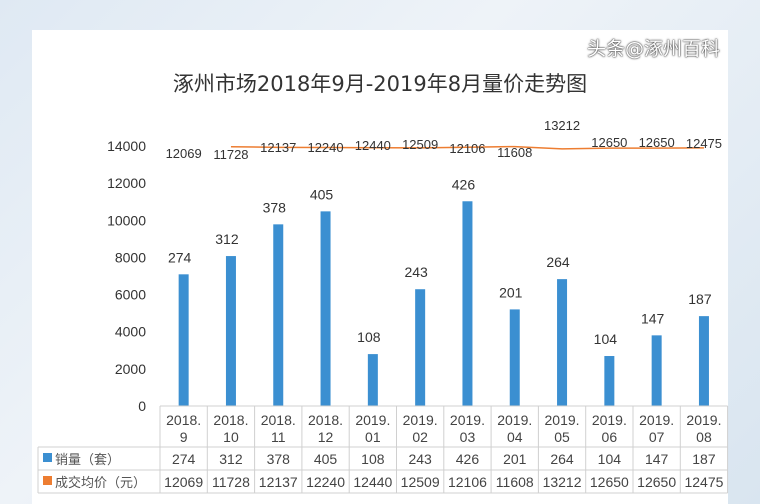  I want to click on line-data-label: 12106, so click(467, 148).